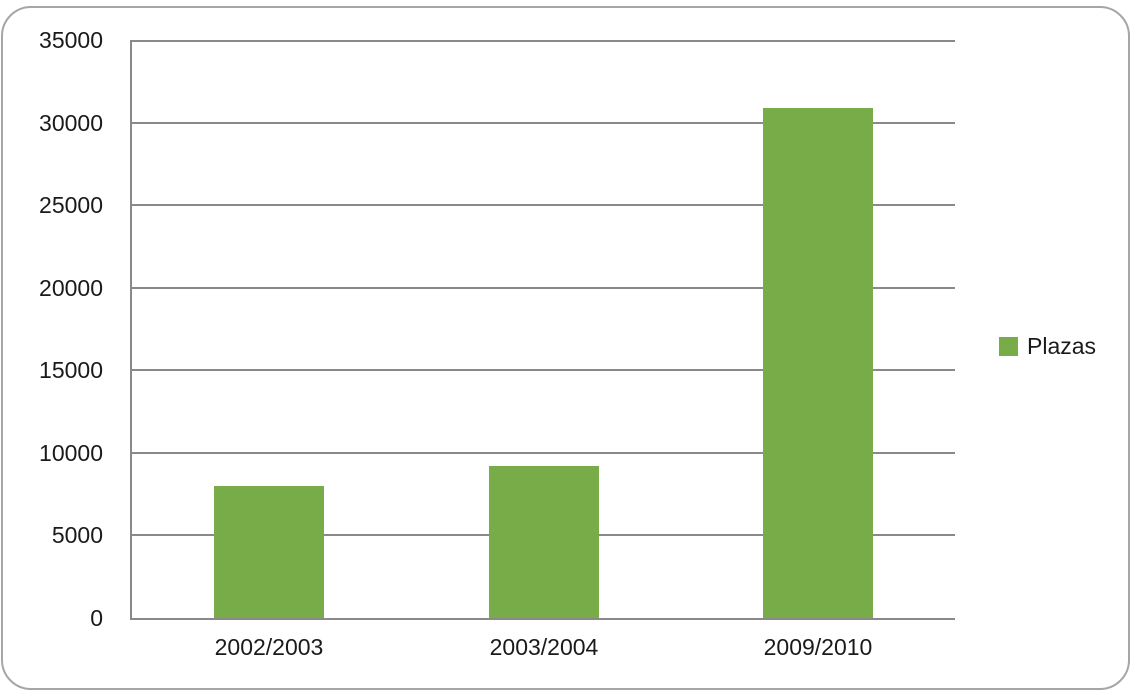 The width and height of the screenshot is (1138, 696). I want to click on y-axis-tick-label: 30000, so click(71, 123).